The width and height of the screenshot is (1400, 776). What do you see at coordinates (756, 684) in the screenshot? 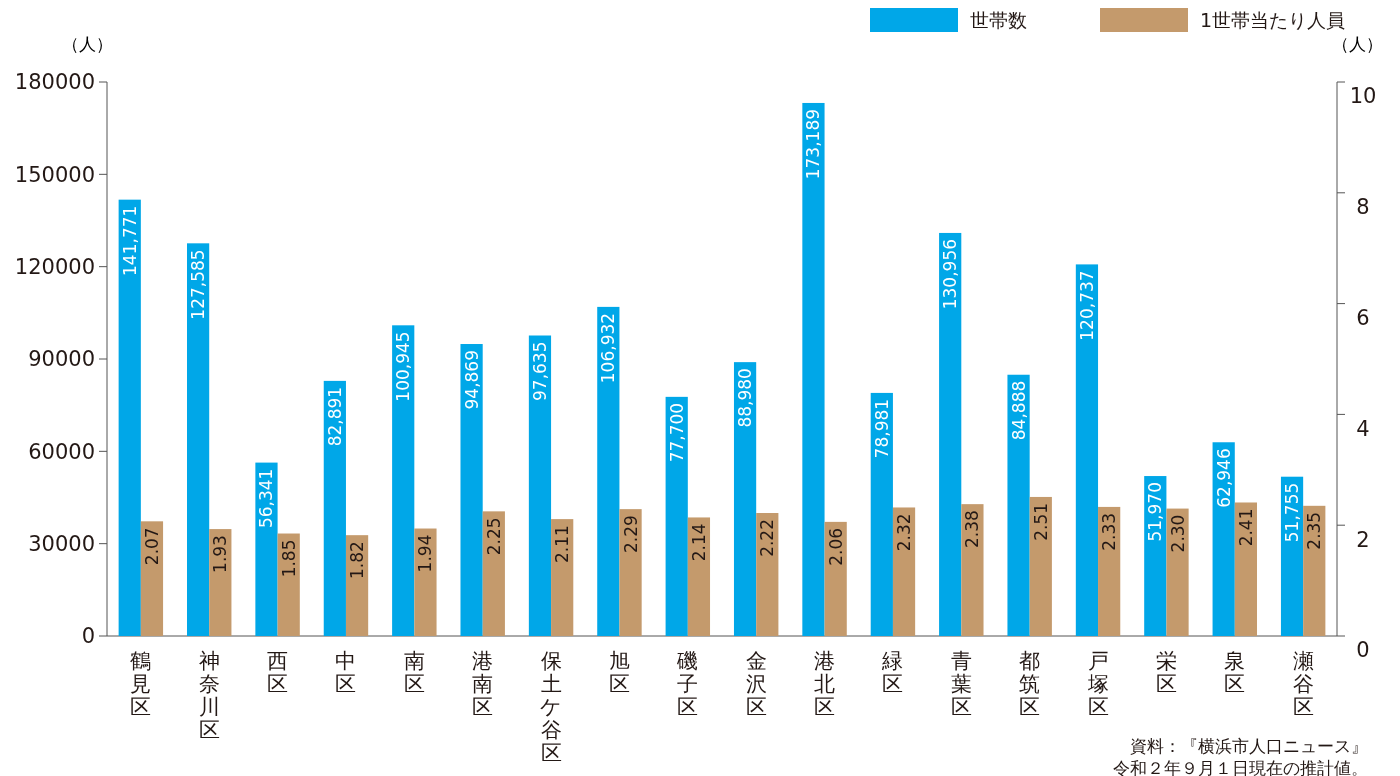
I see `x-tick-label: 金沢区` at bounding box center [756, 684].